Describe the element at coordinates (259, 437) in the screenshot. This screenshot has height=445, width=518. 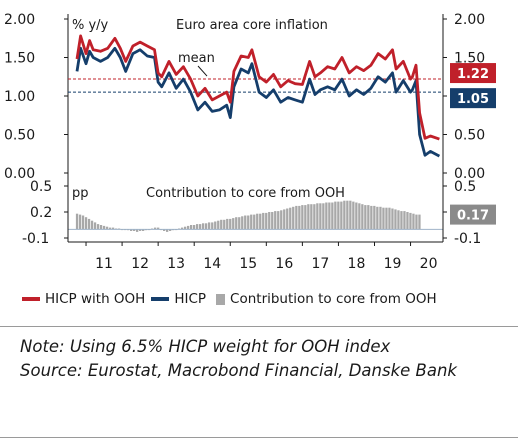
I see `bottom-divider` at that location.